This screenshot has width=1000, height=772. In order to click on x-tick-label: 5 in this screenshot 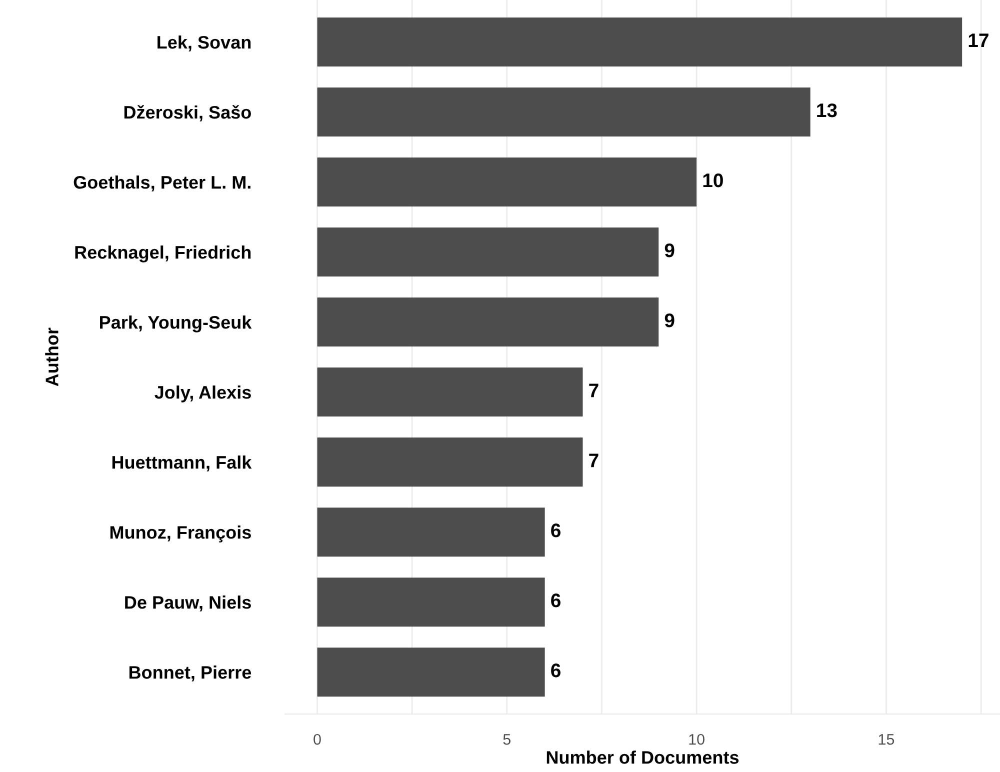, I will do `click(507, 739)`.